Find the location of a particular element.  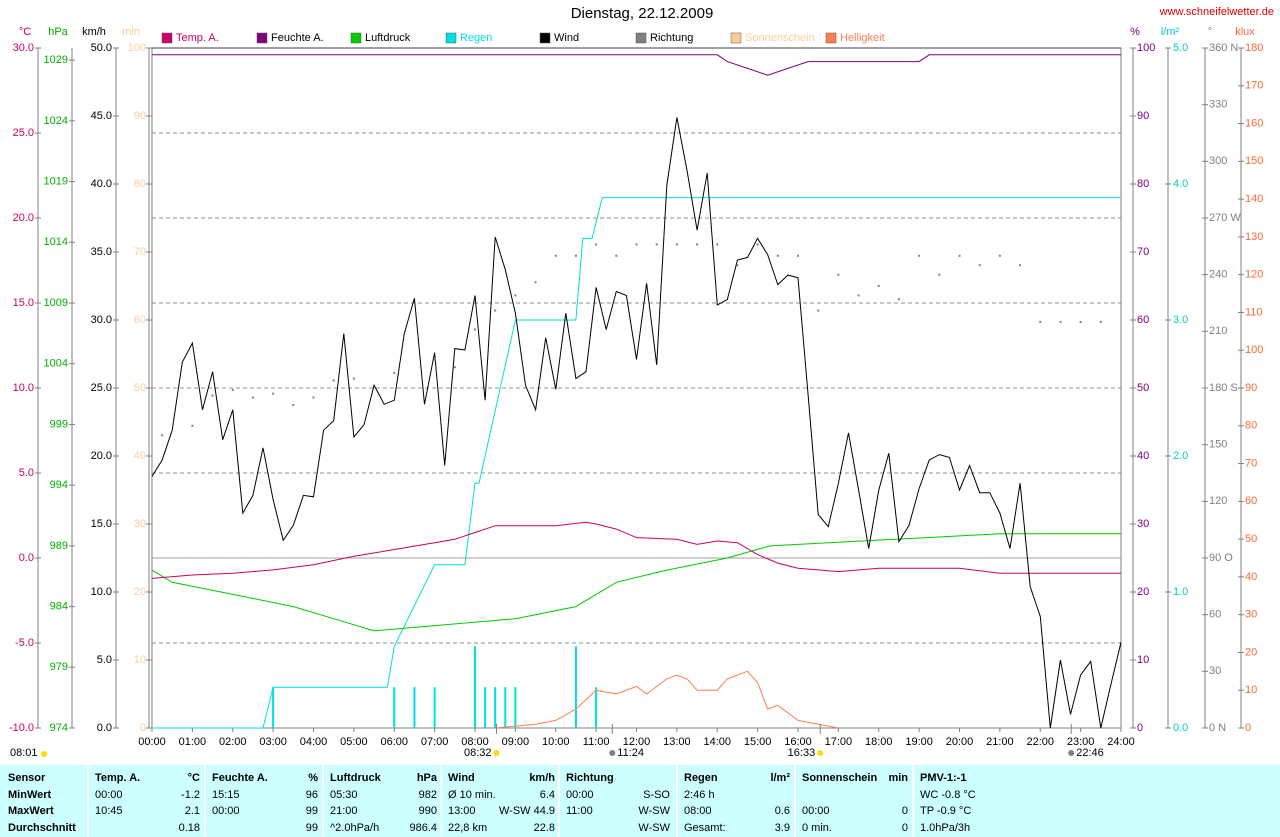

y-tick-label: 10 is located at coordinates (1251, 690).